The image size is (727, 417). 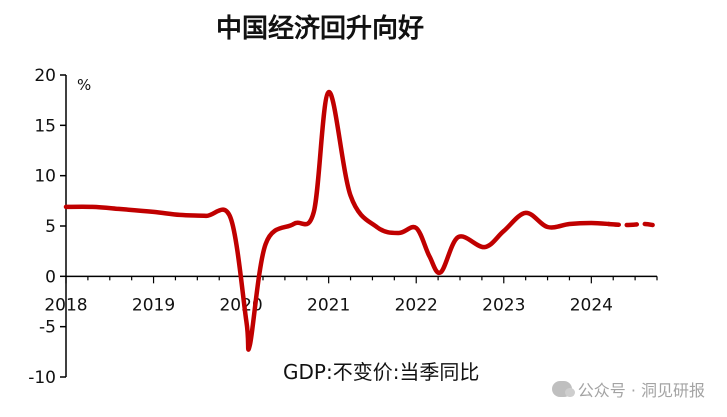 What do you see at coordinates (42, 378) in the screenshot?
I see `y-tick-label: -10` at bounding box center [42, 378].